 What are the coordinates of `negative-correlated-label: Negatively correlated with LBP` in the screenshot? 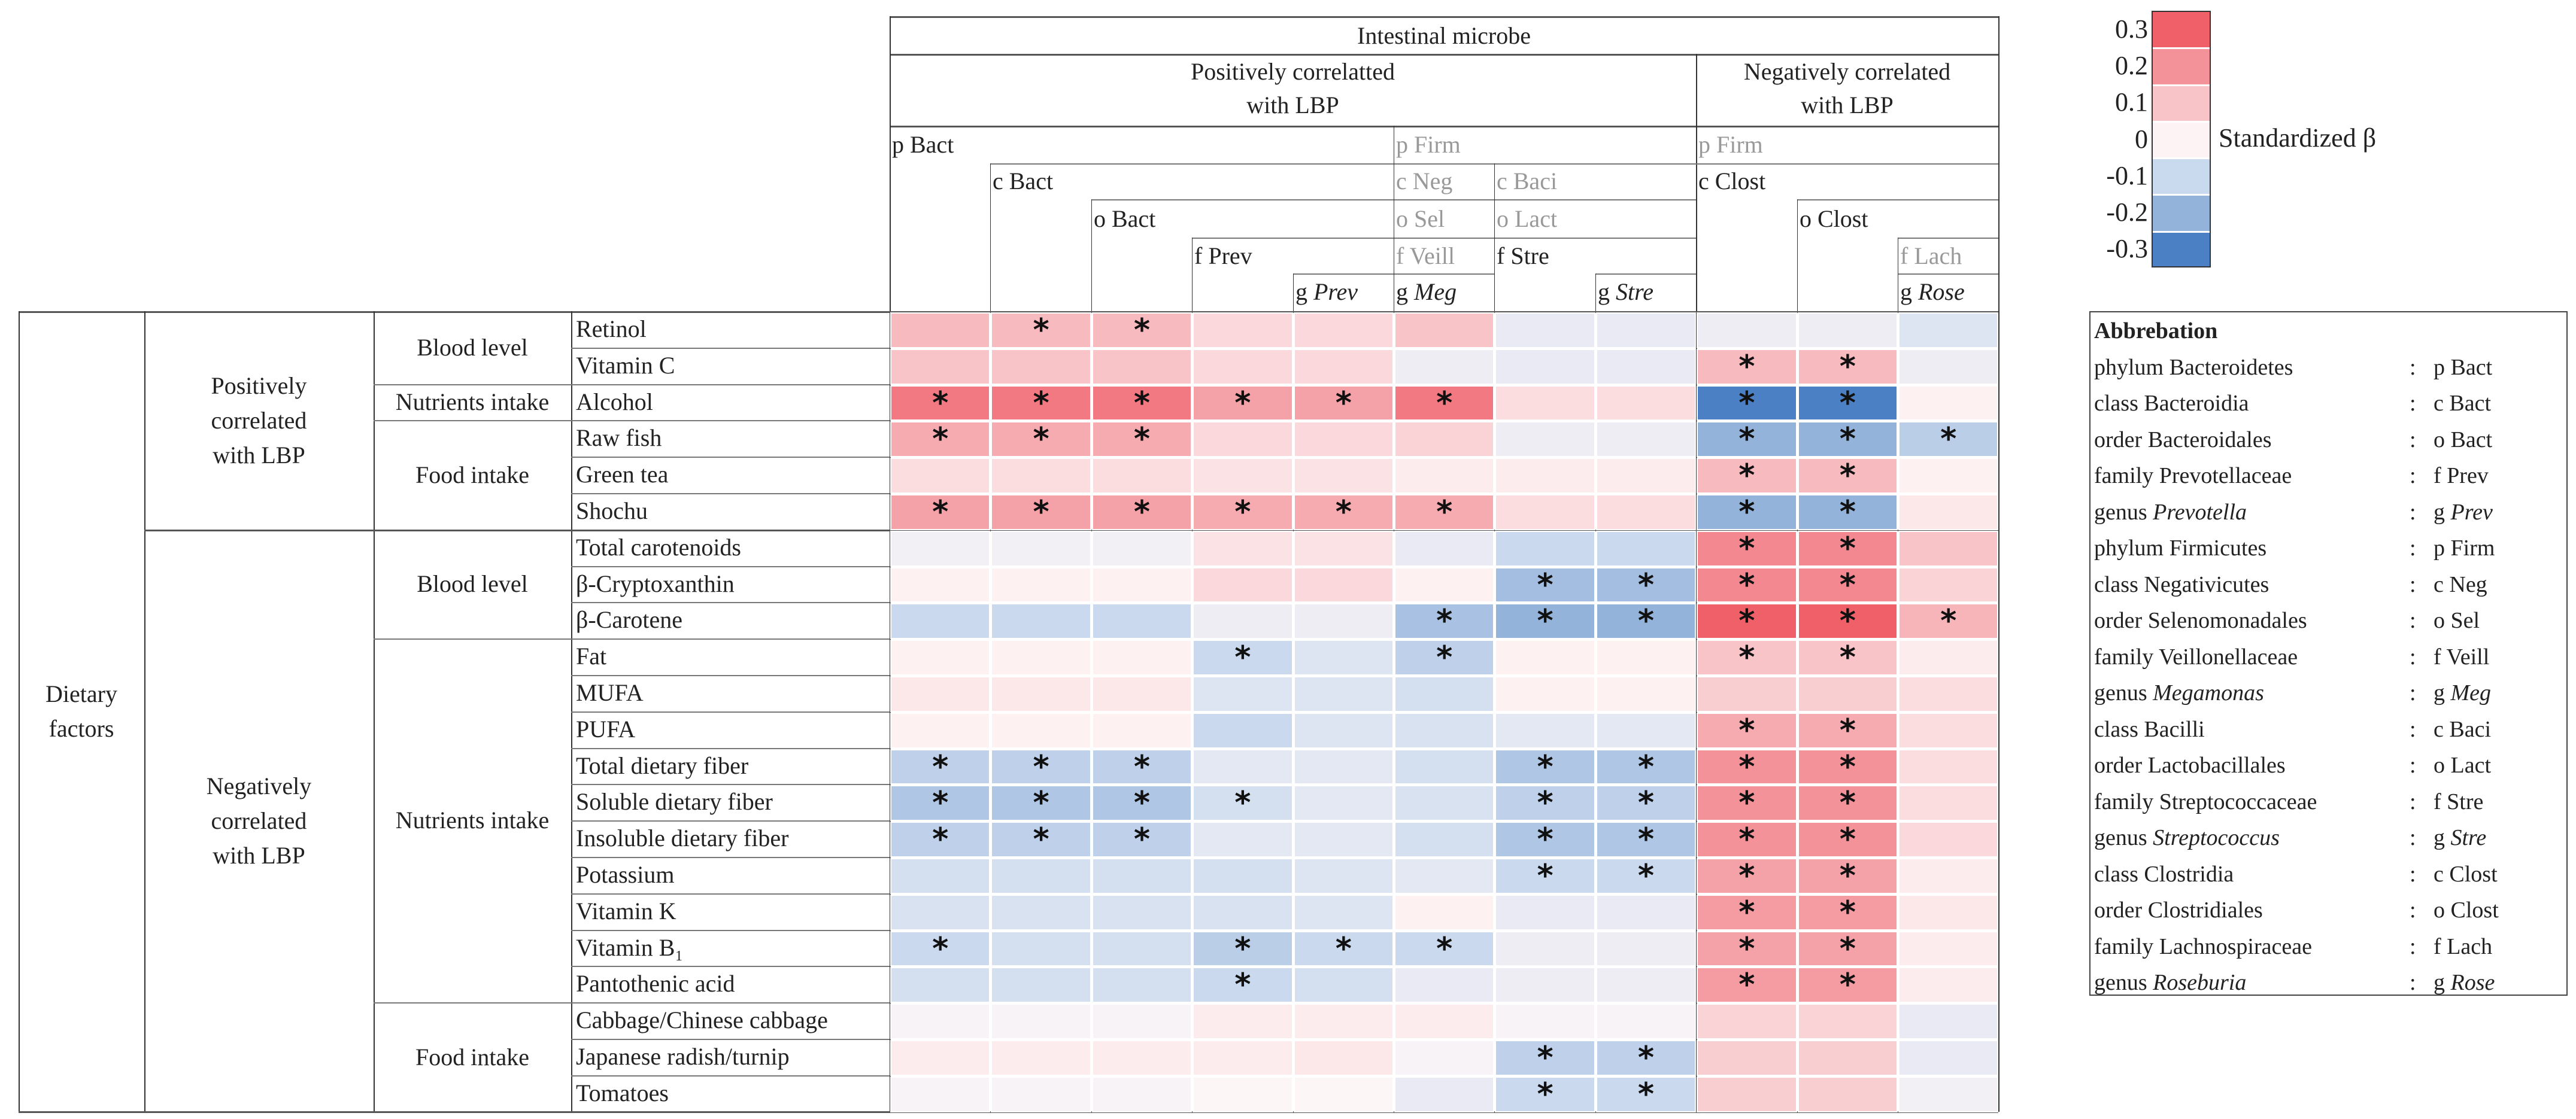 It's located at (259, 821).